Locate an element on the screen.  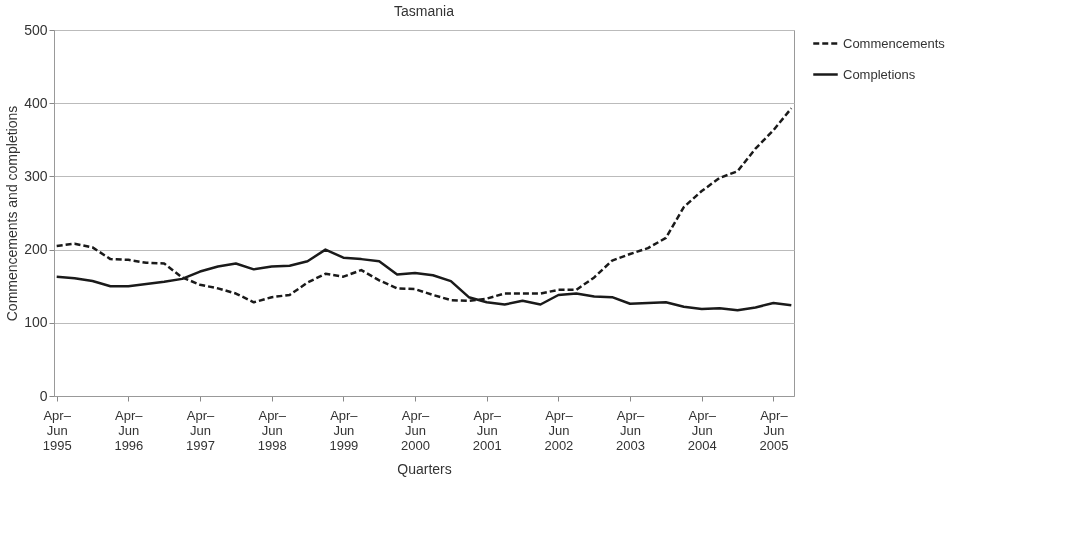
x-tick-label: Apr– Jun 2004 is located at coordinates (702, 430).